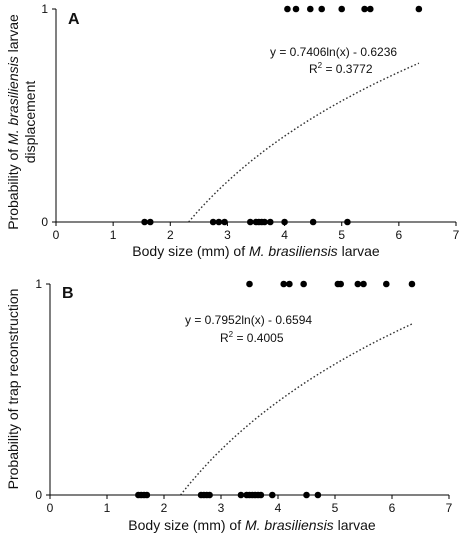  I want to click on panel-b-ylabel-part-1: Probability of trap reconstruction, so click(13, 389).